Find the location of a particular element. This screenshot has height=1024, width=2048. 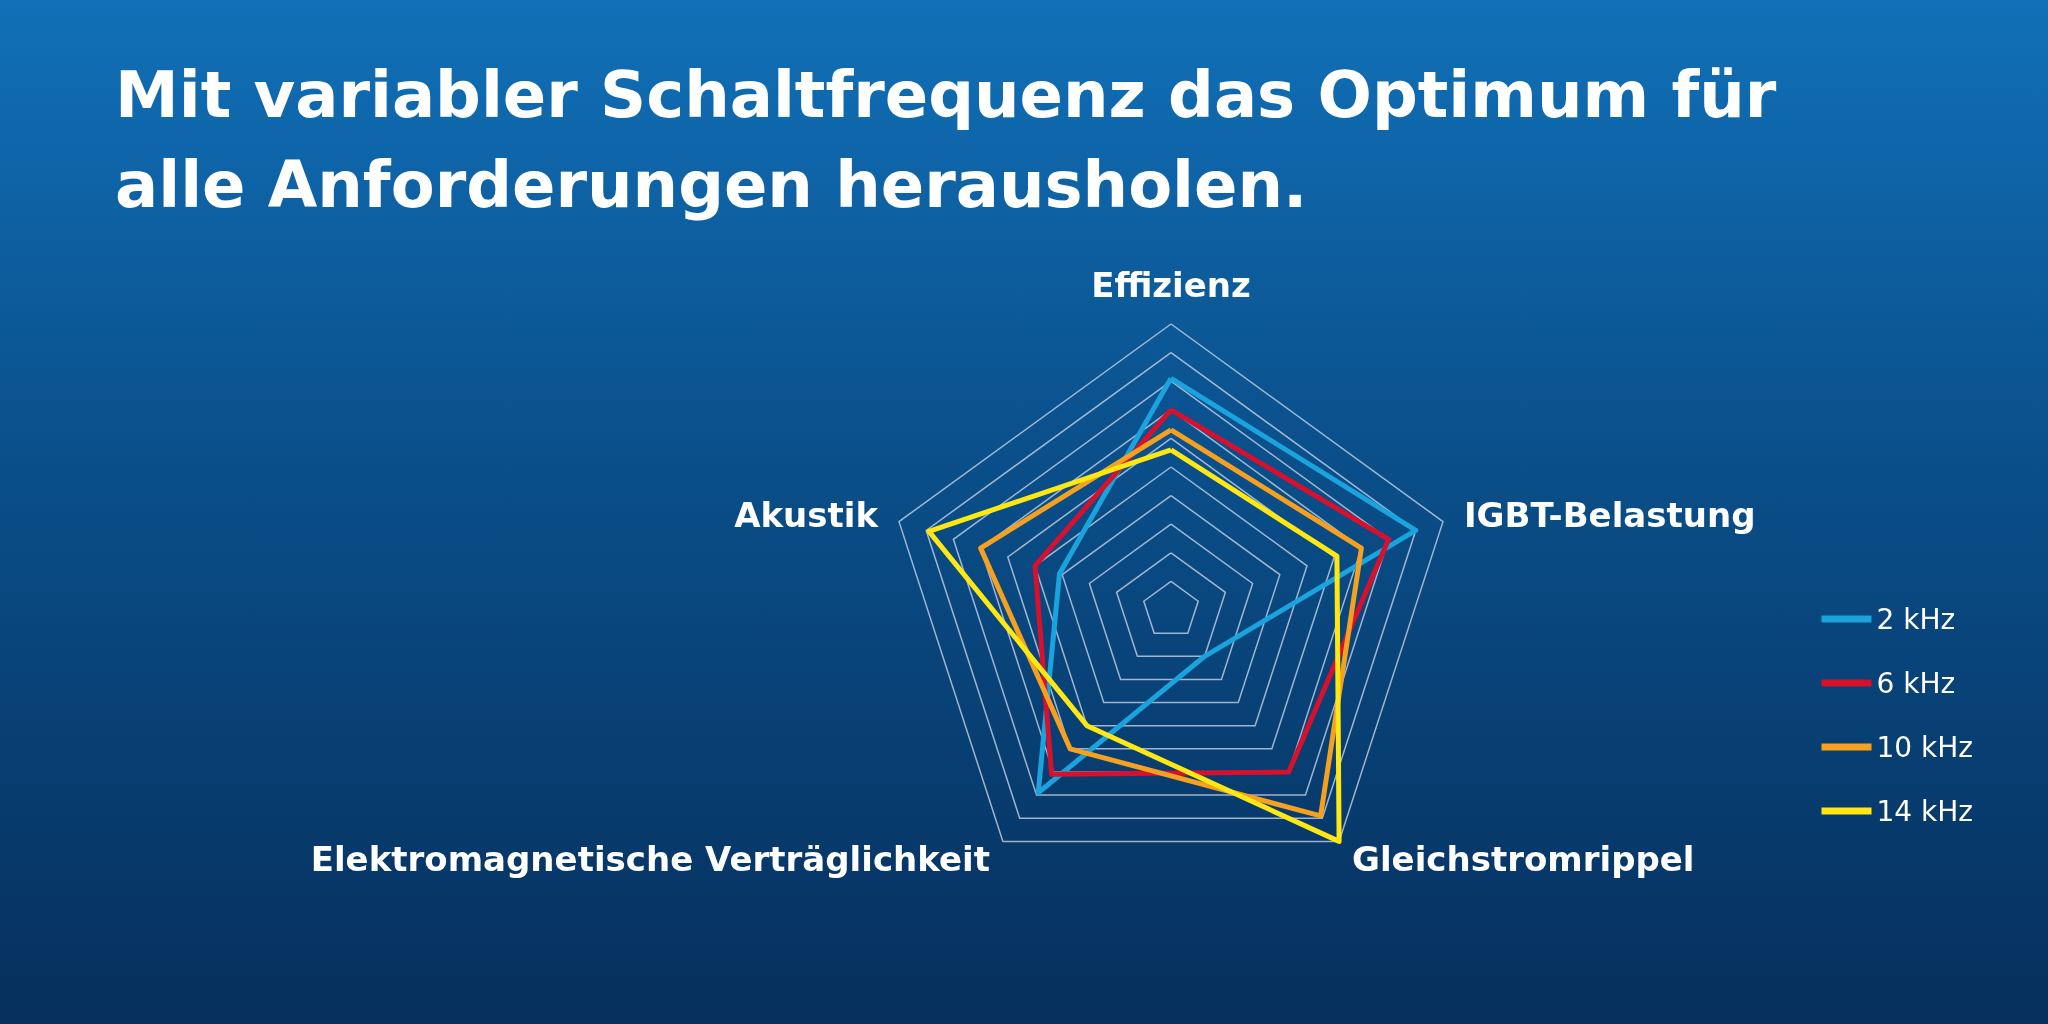

chart-title: Mit variabler Schaltfrequenz das Optimum für alle Anforderungen herausholen. is located at coordinates (957, 140).